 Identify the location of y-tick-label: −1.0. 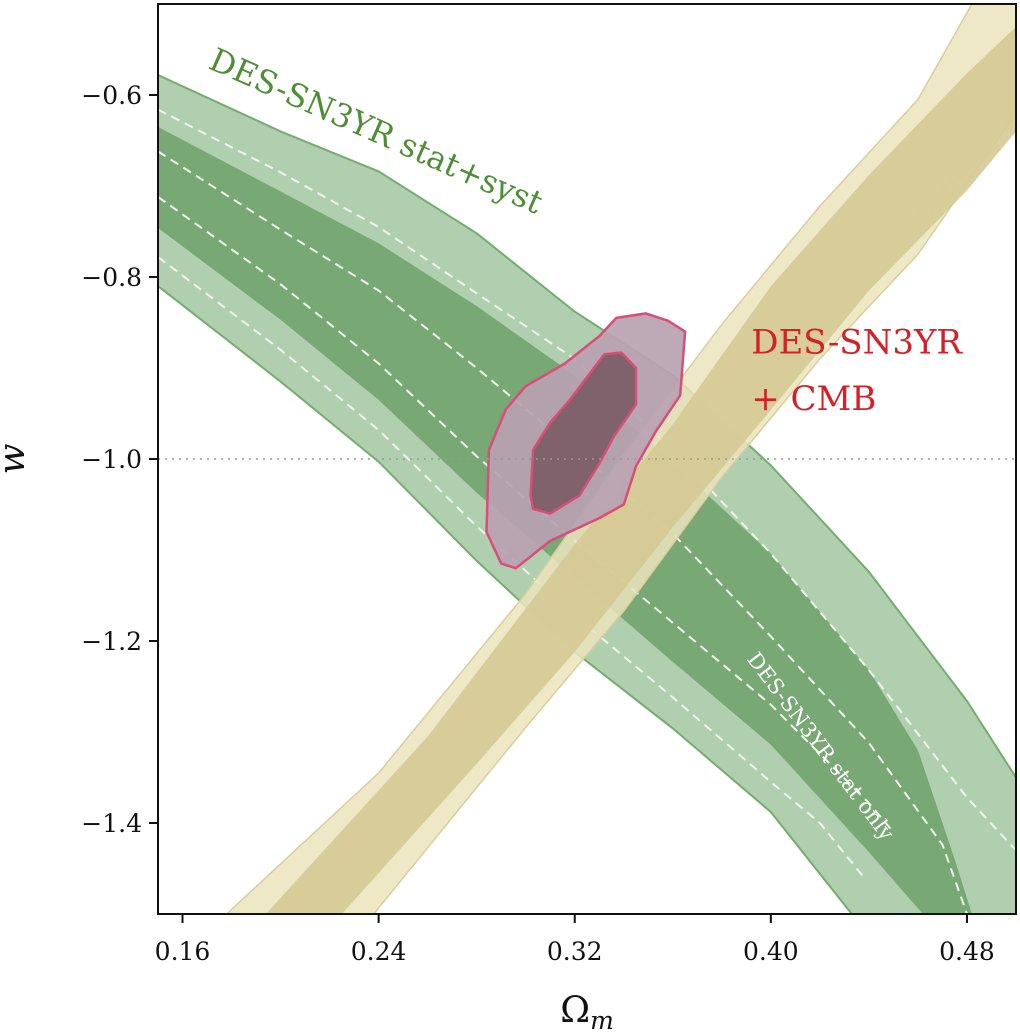
(111, 459).